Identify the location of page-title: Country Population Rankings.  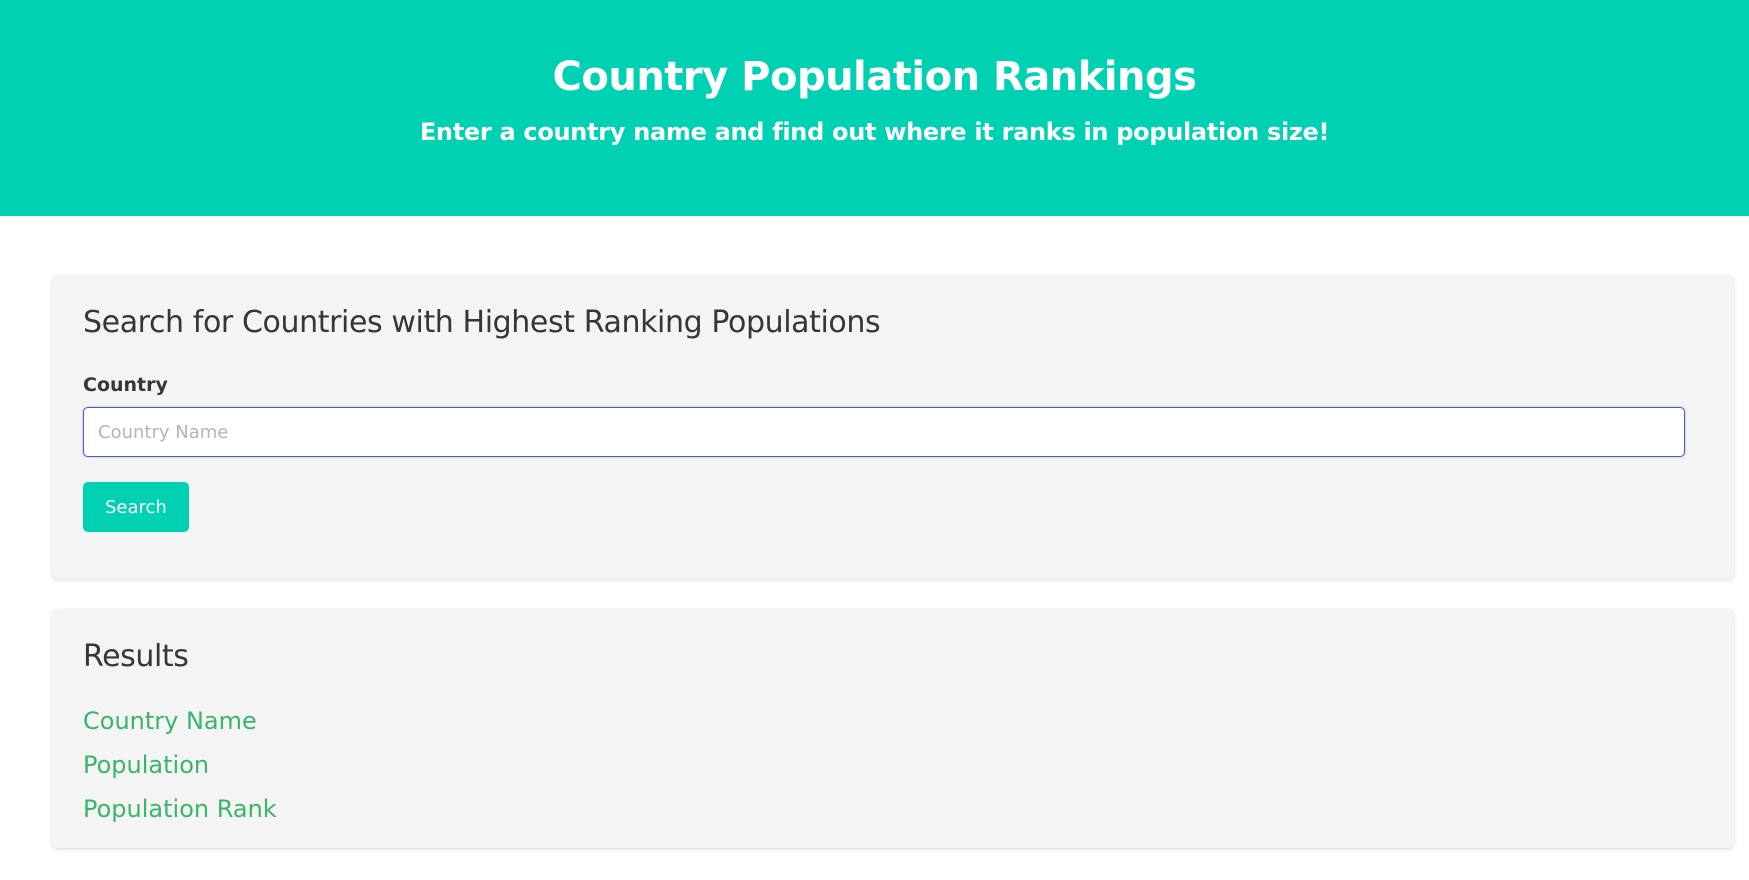
(874, 77).